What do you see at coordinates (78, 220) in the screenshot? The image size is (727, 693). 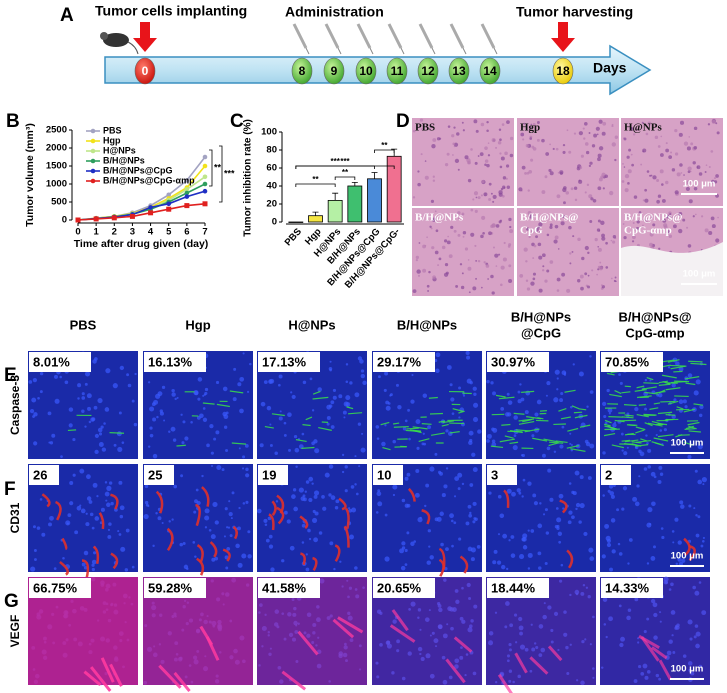 I see `point` at bounding box center [78, 220].